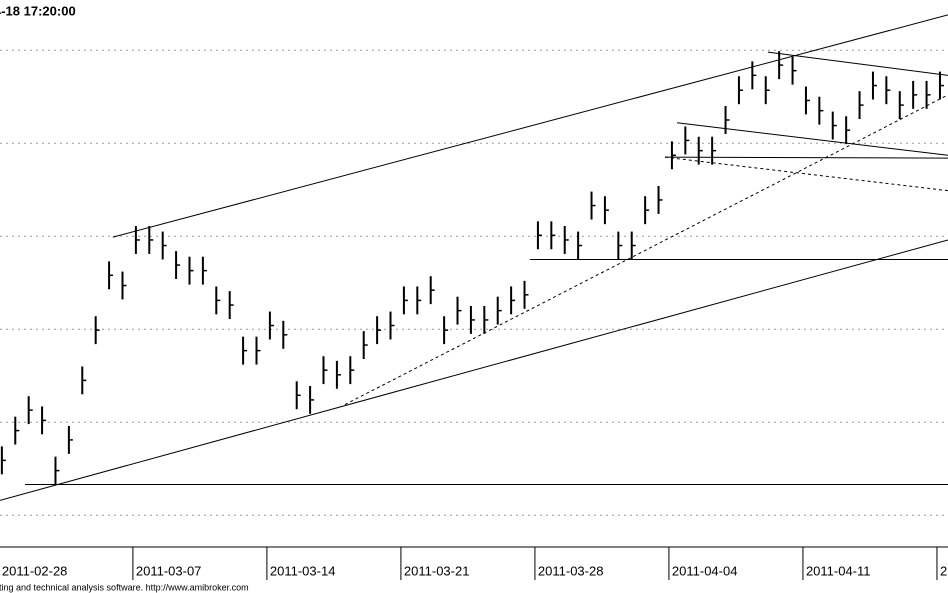 The image size is (948, 593). I want to click on chart-title: 4-18 17:20:00, so click(38, 10).